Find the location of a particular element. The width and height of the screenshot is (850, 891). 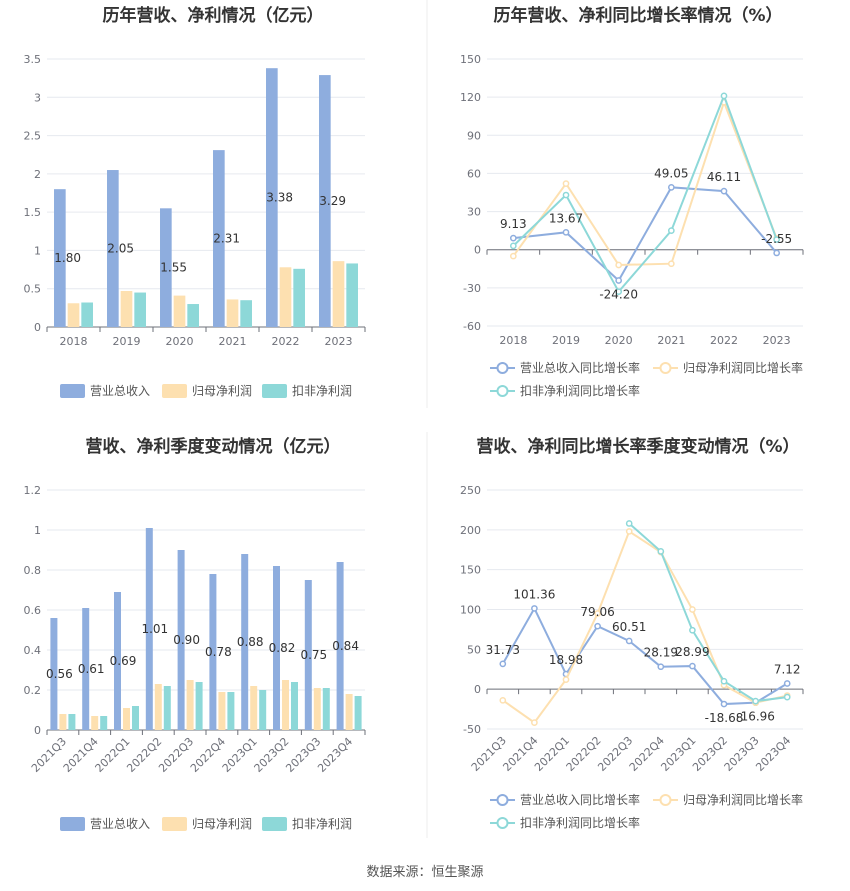

chart1-ytick-label: 1.5 is located at coordinates (33, 212).